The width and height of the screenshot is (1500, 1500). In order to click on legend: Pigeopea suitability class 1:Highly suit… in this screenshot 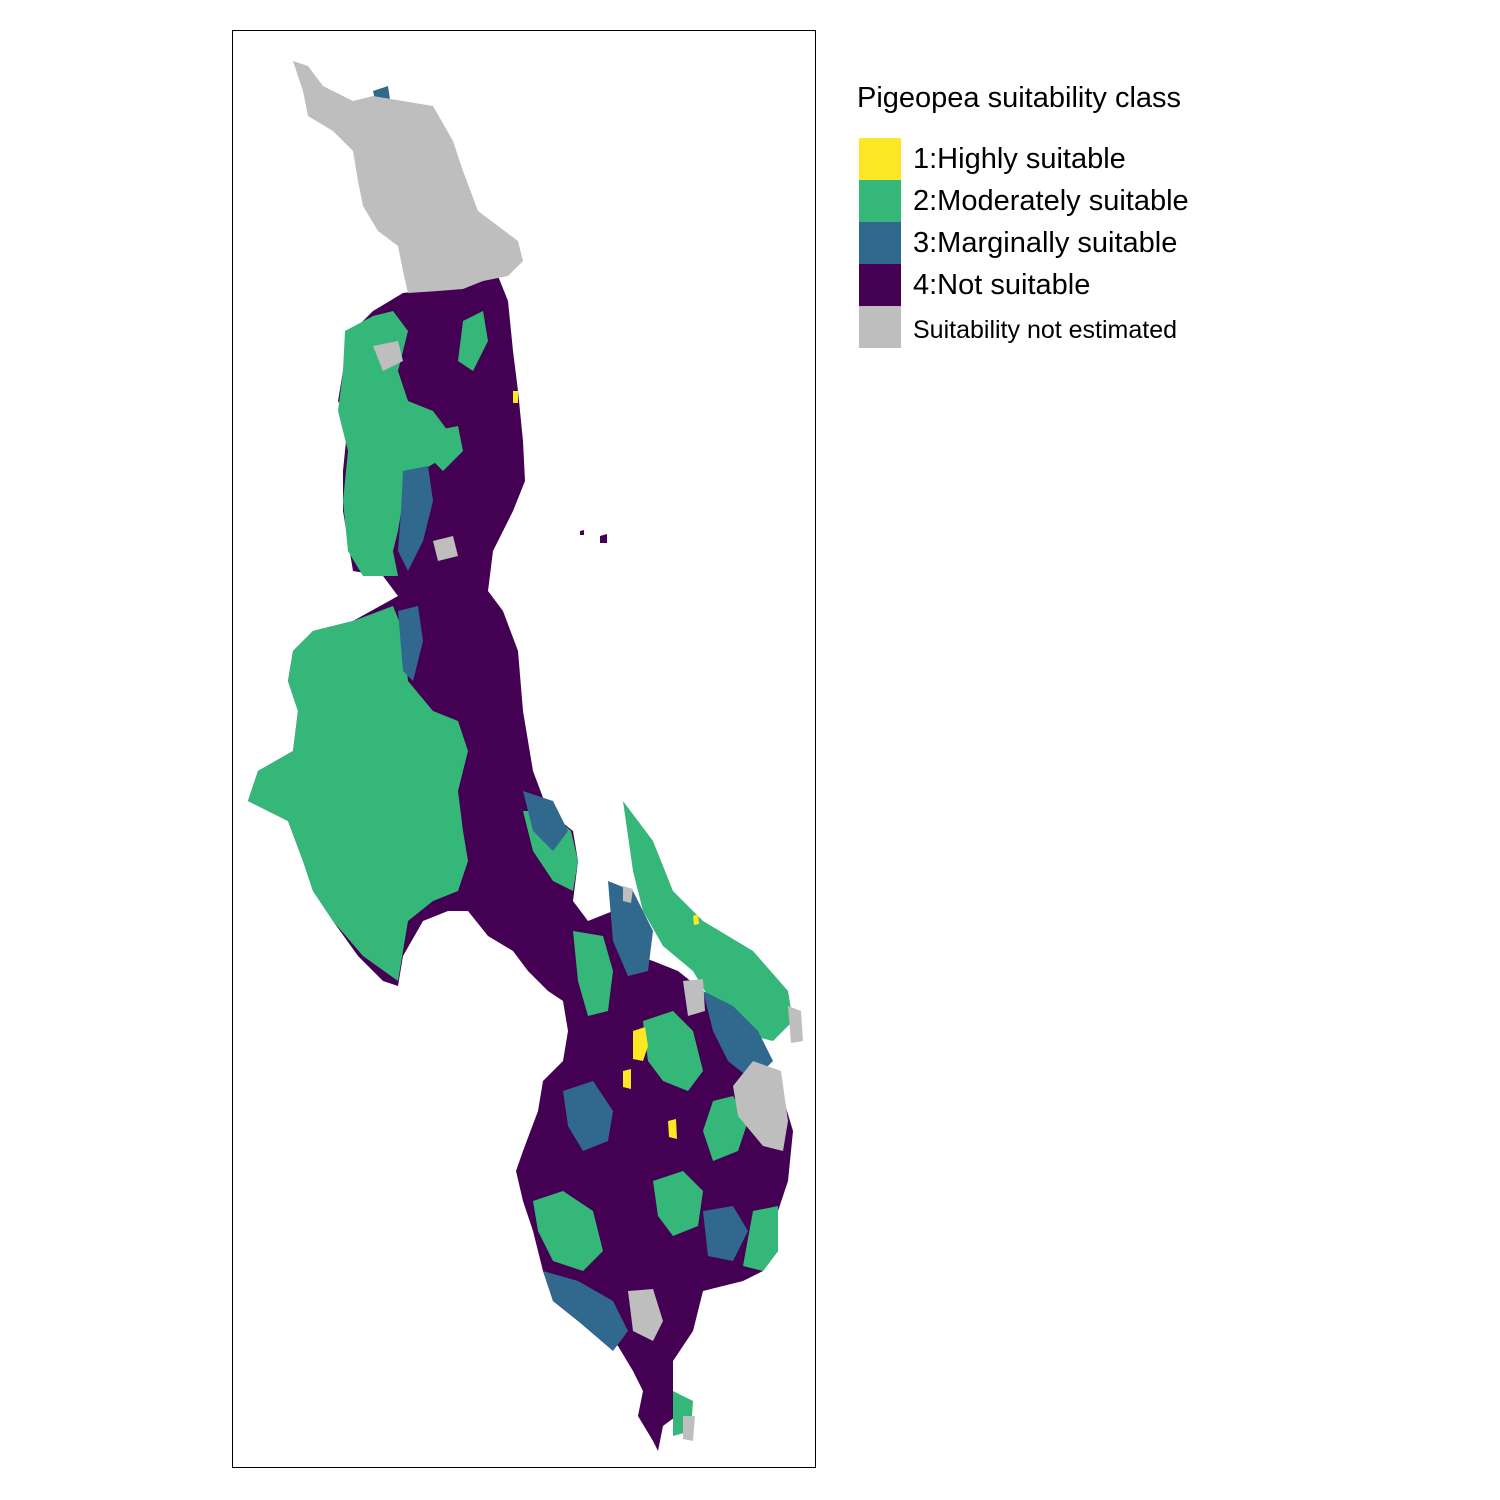, I will do `click(1023, 213)`.